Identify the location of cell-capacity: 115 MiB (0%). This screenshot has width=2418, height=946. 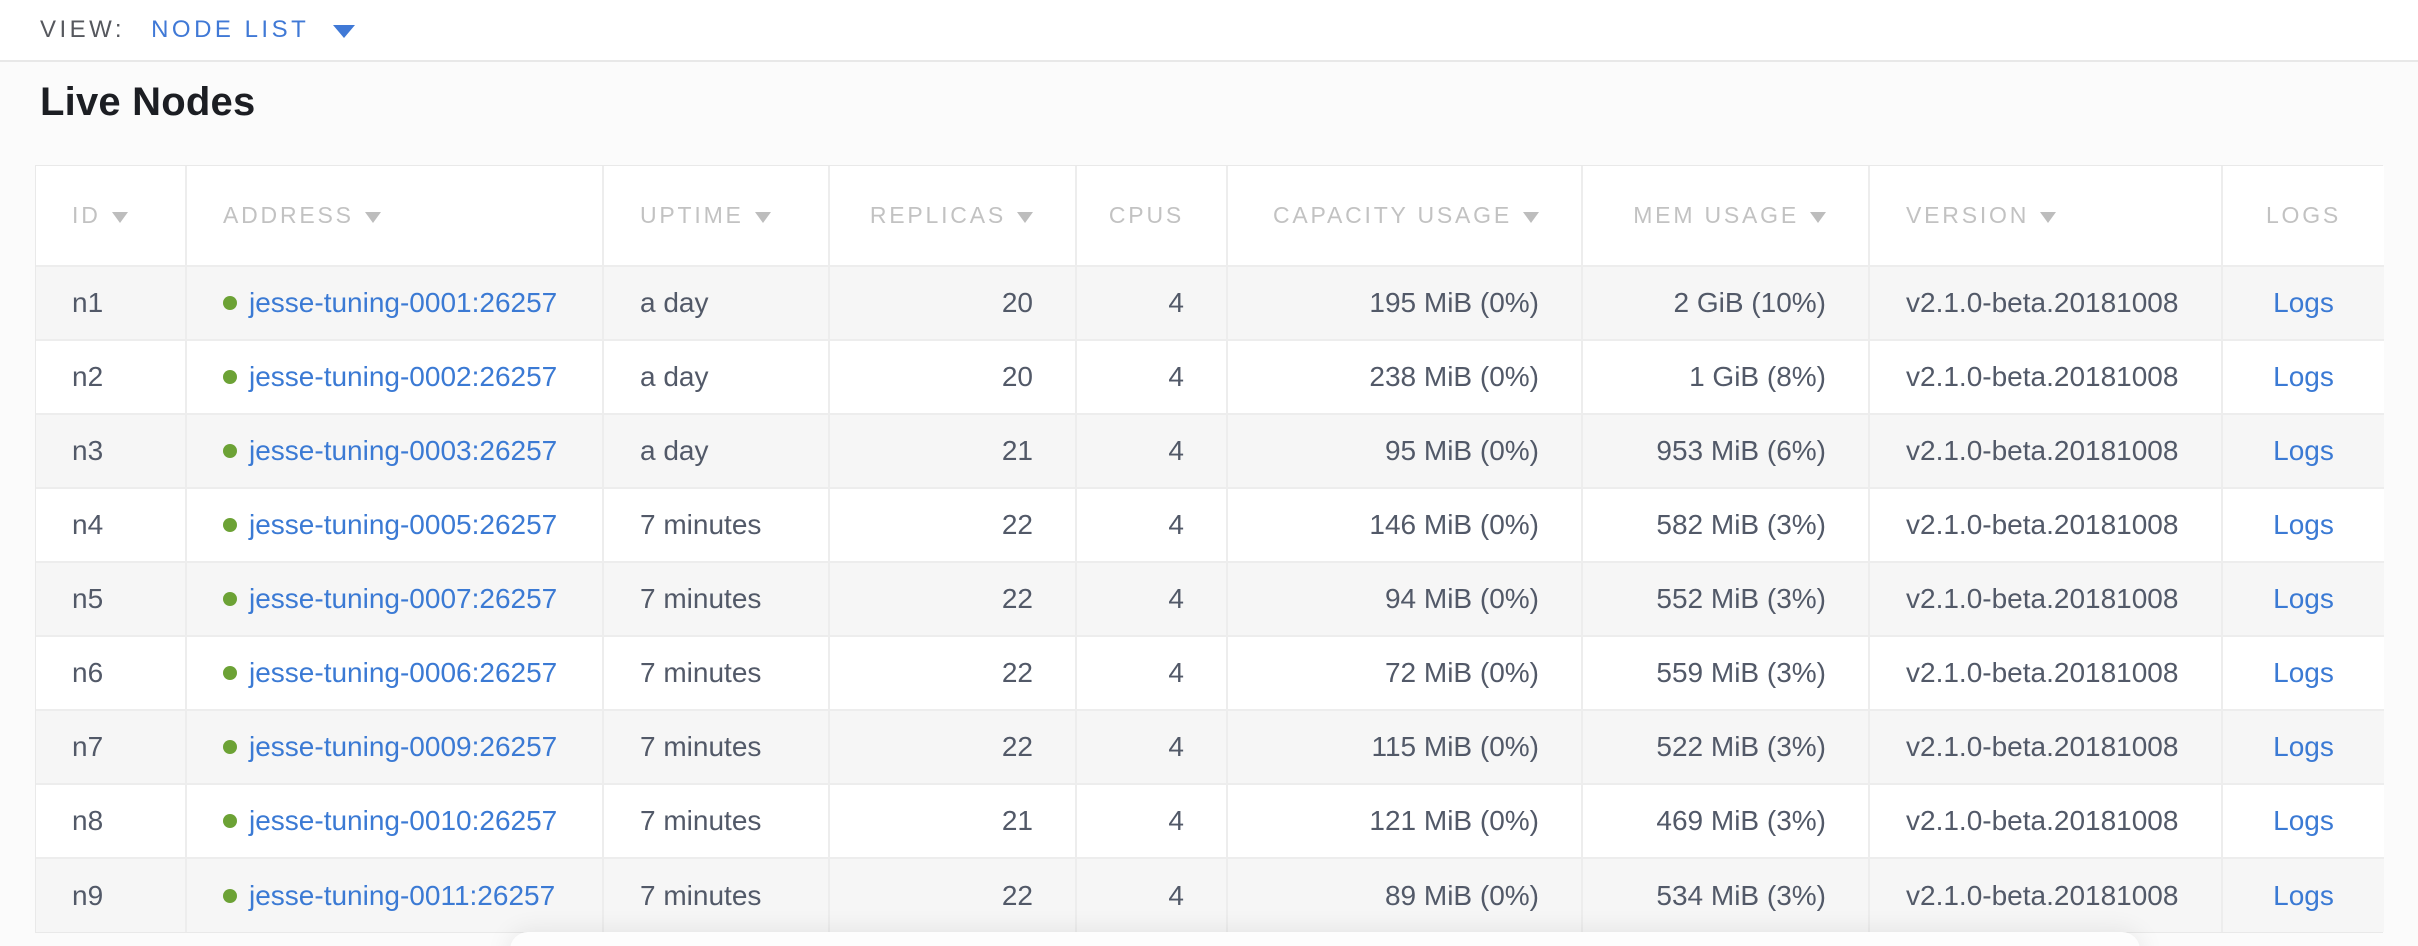
(1404, 746).